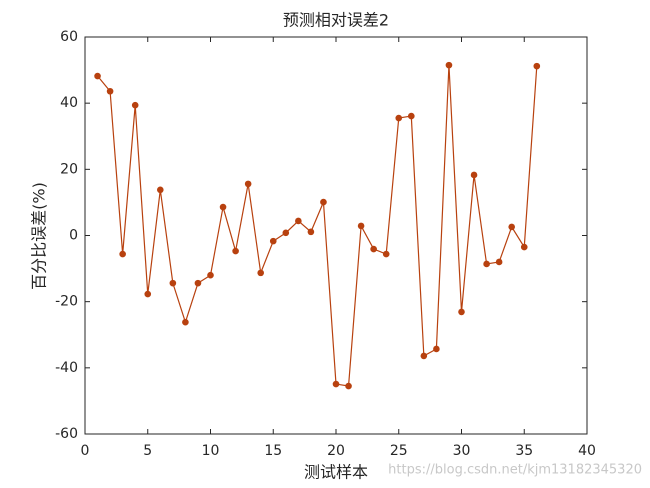  What do you see at coordinates (515, 470) in the screenshot?
I see `watermark: https://blog.csdn.net/kjm13182345320` at bounding box center [515, 470].